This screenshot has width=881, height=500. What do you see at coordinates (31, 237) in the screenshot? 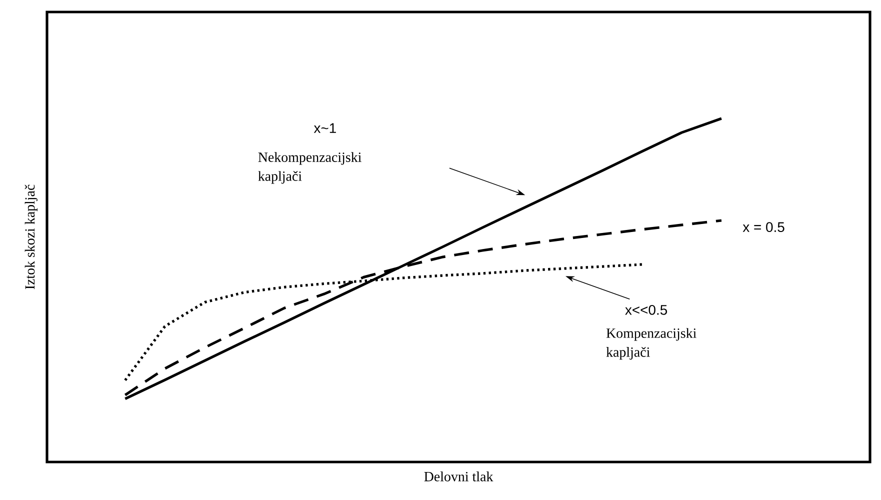
I see `y-axis-title: Iztok skozi kapljač` at bounding box center [31, 237].